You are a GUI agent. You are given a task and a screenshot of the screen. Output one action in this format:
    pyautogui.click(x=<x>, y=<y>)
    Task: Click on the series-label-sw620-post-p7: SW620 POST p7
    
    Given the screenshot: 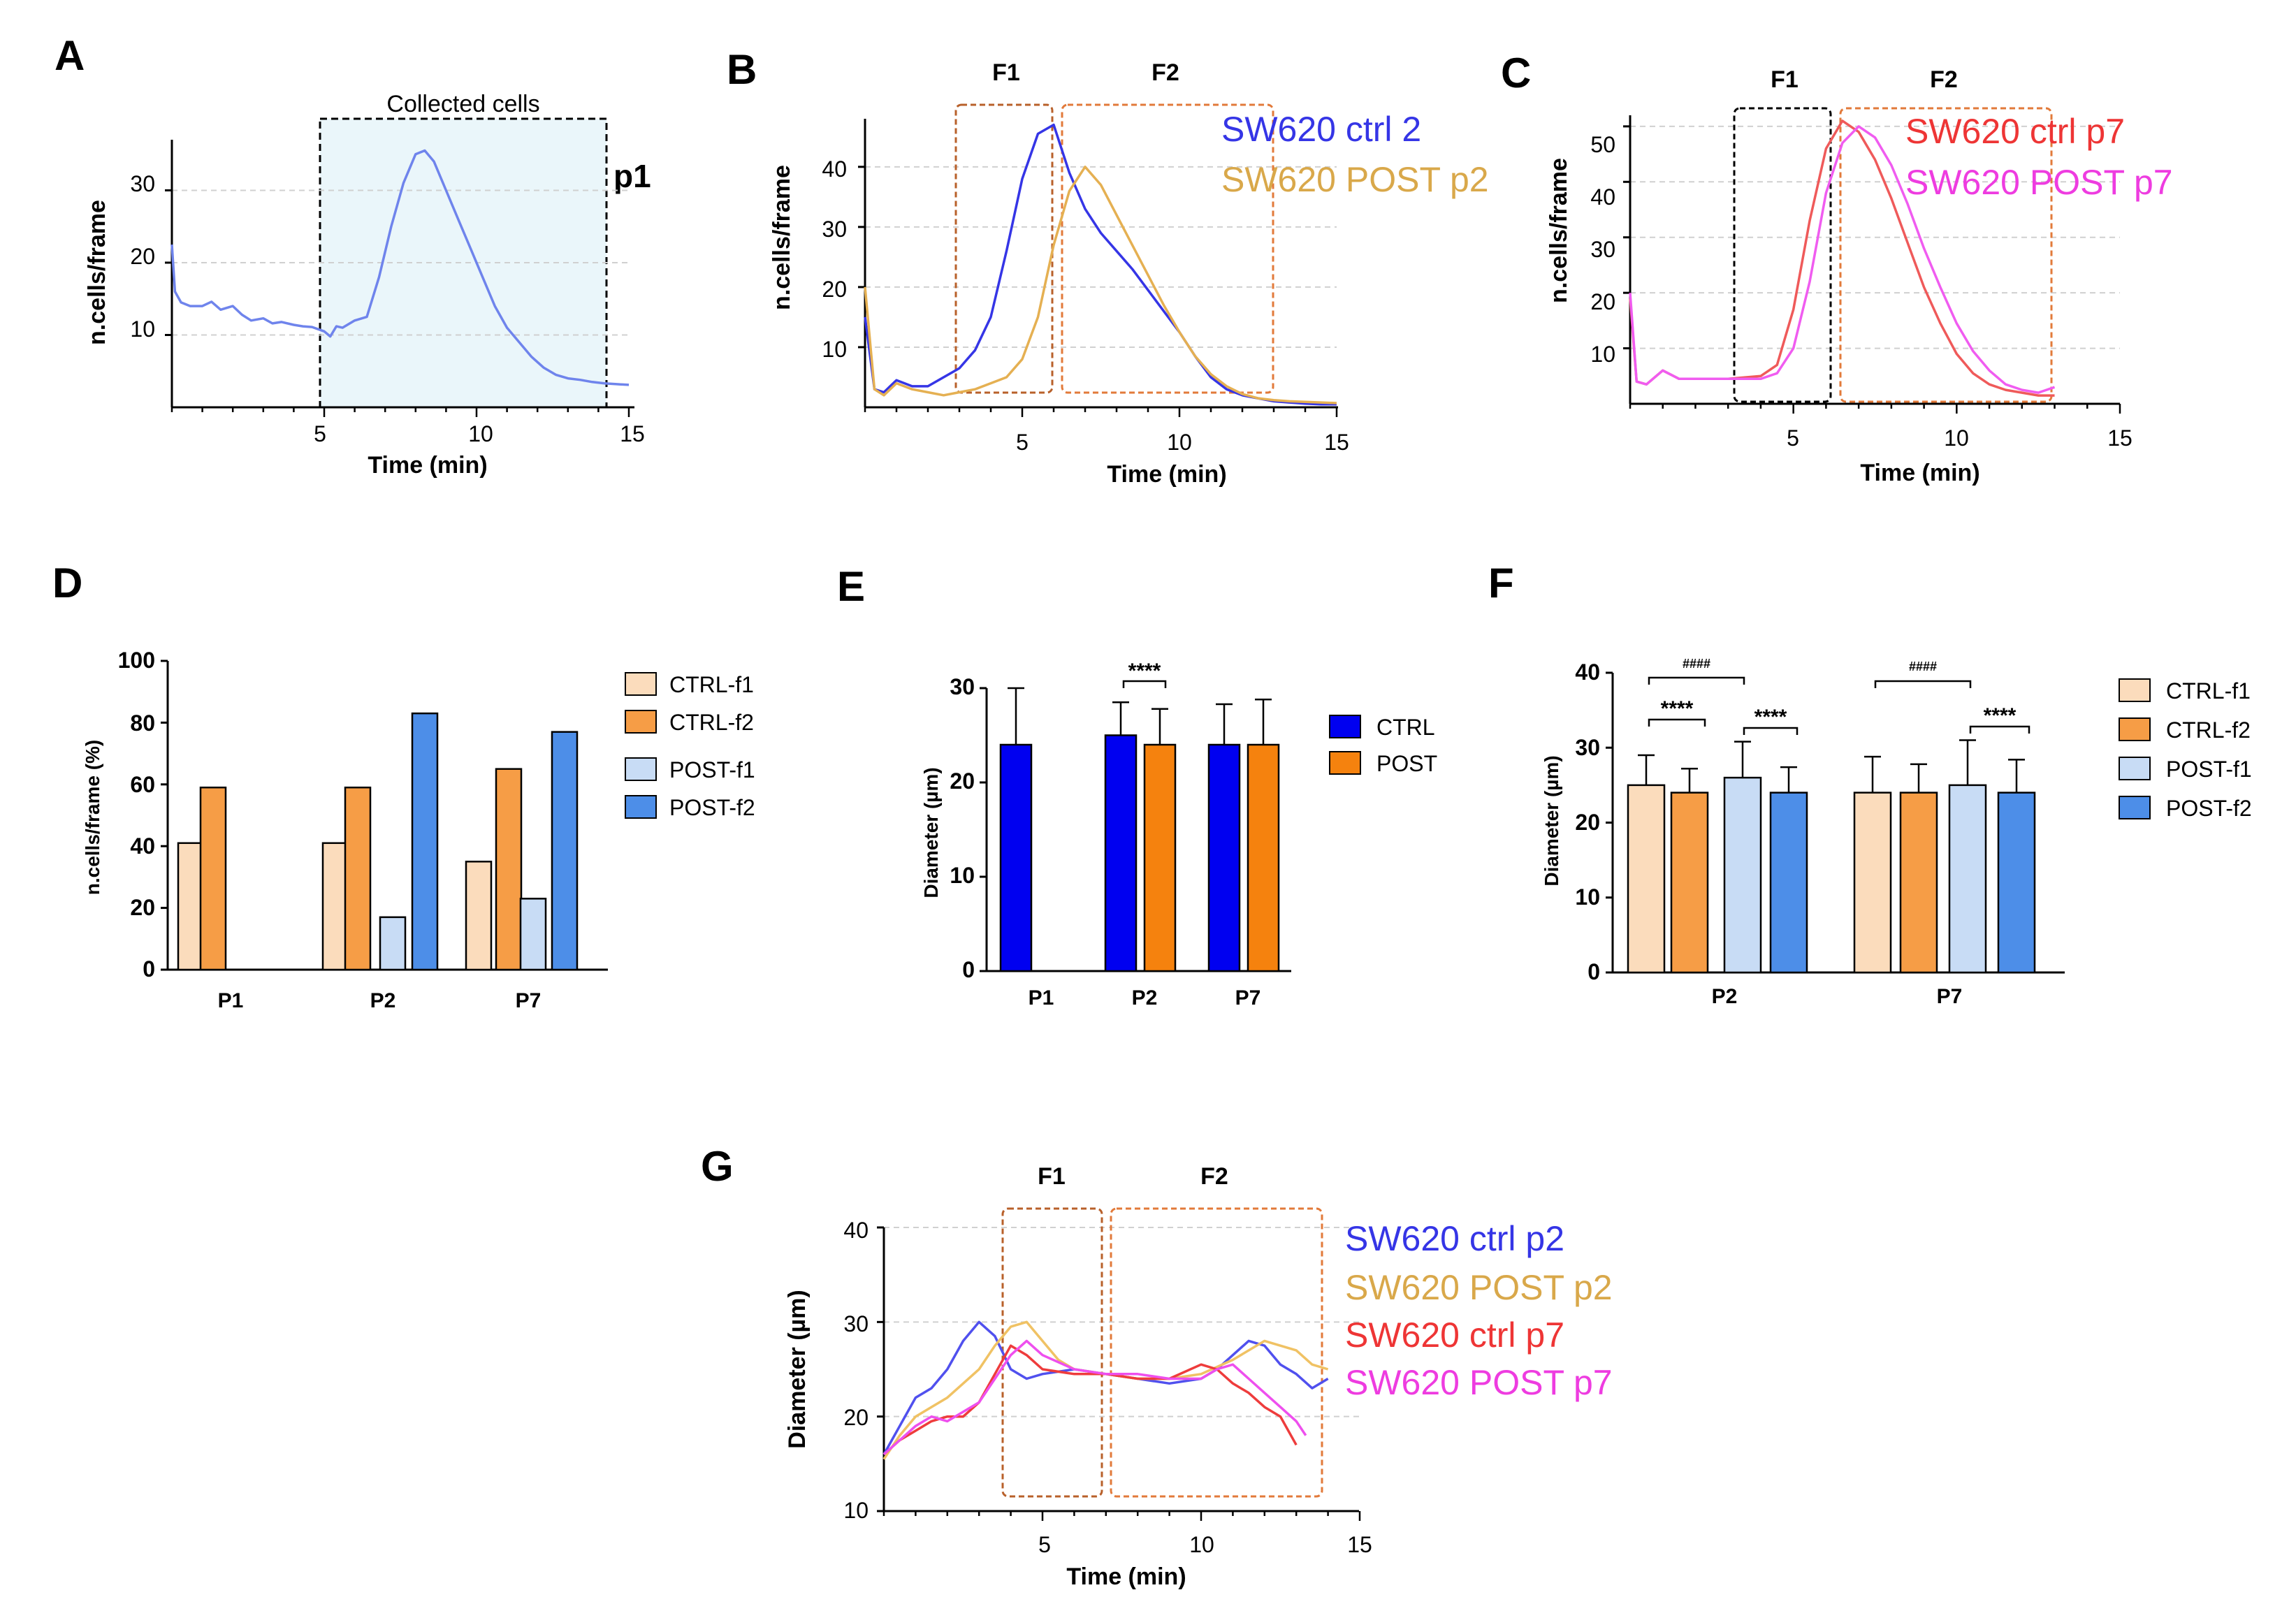 What is the action you would take?
    pyautogui.click(x=1479, y=1383)
    